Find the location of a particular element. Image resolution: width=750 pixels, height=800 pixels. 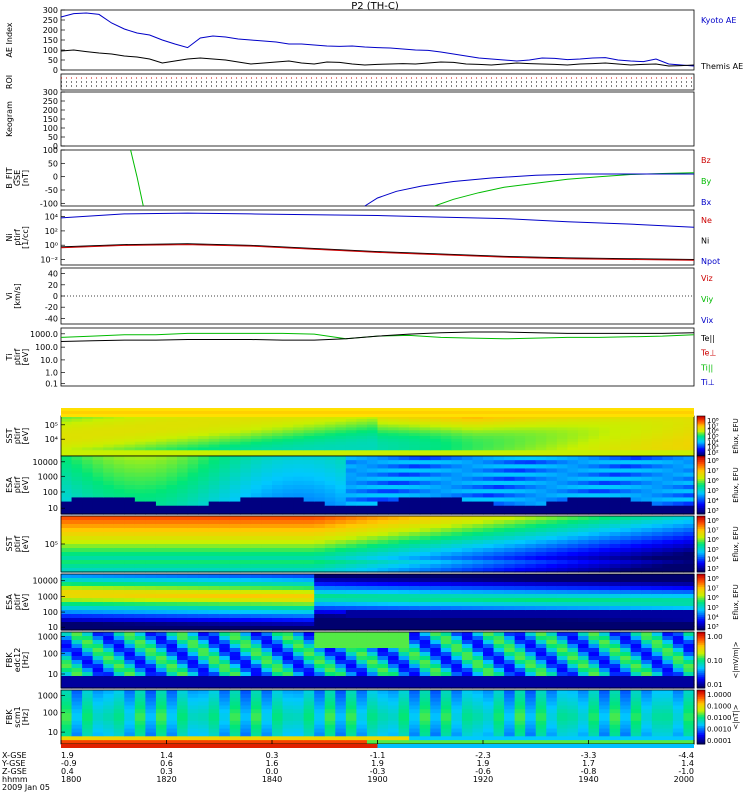

y-tick-label: 0 is located at coordinates (55, 296).